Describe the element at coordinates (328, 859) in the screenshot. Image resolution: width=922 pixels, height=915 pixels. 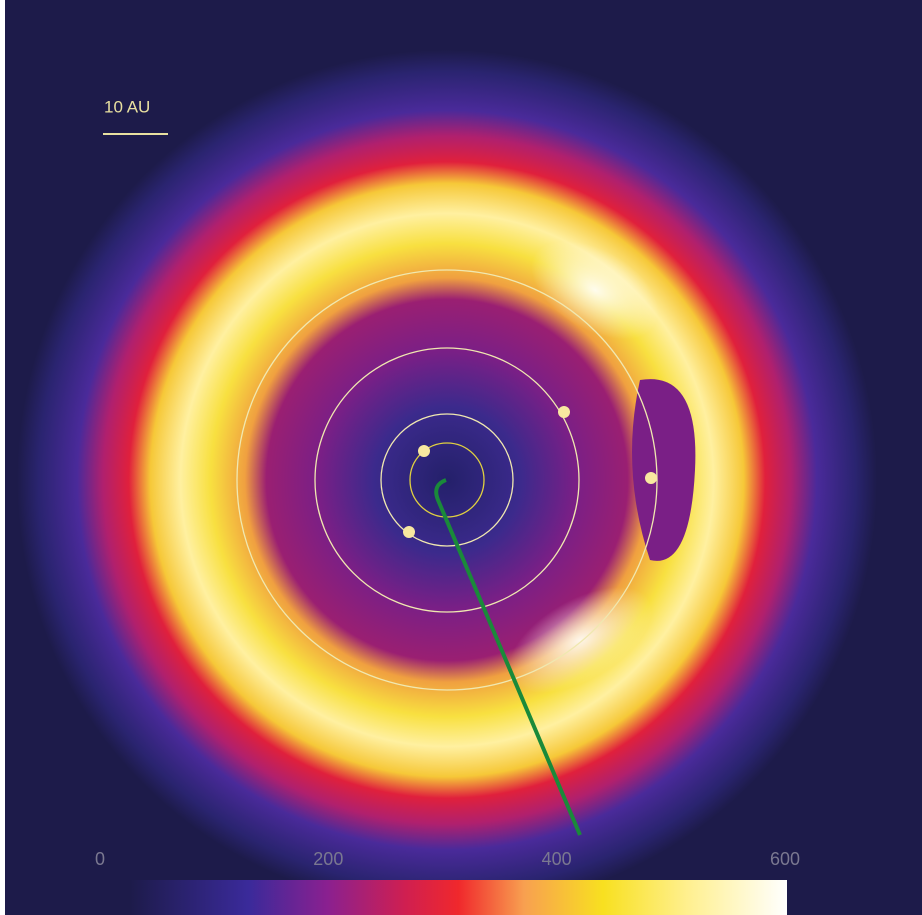
I see `colorbar-tick-label: 200` at that location.